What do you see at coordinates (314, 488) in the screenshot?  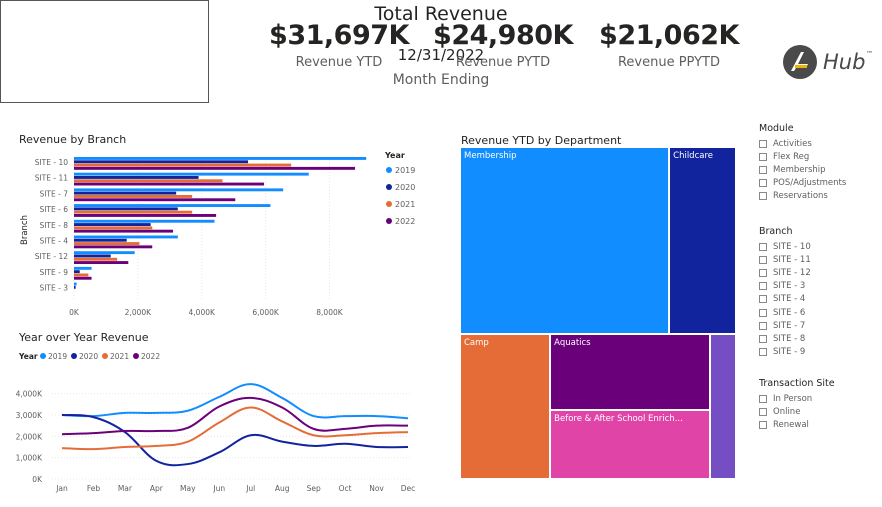 I see `x-tick-label: Sep` at bounding box center [314, 488].